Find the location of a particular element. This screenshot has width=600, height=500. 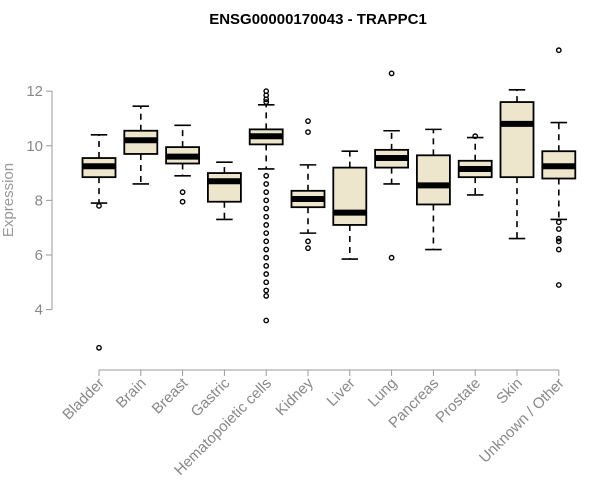

x-tick-label: Skin is located at coordinates (509, 391).